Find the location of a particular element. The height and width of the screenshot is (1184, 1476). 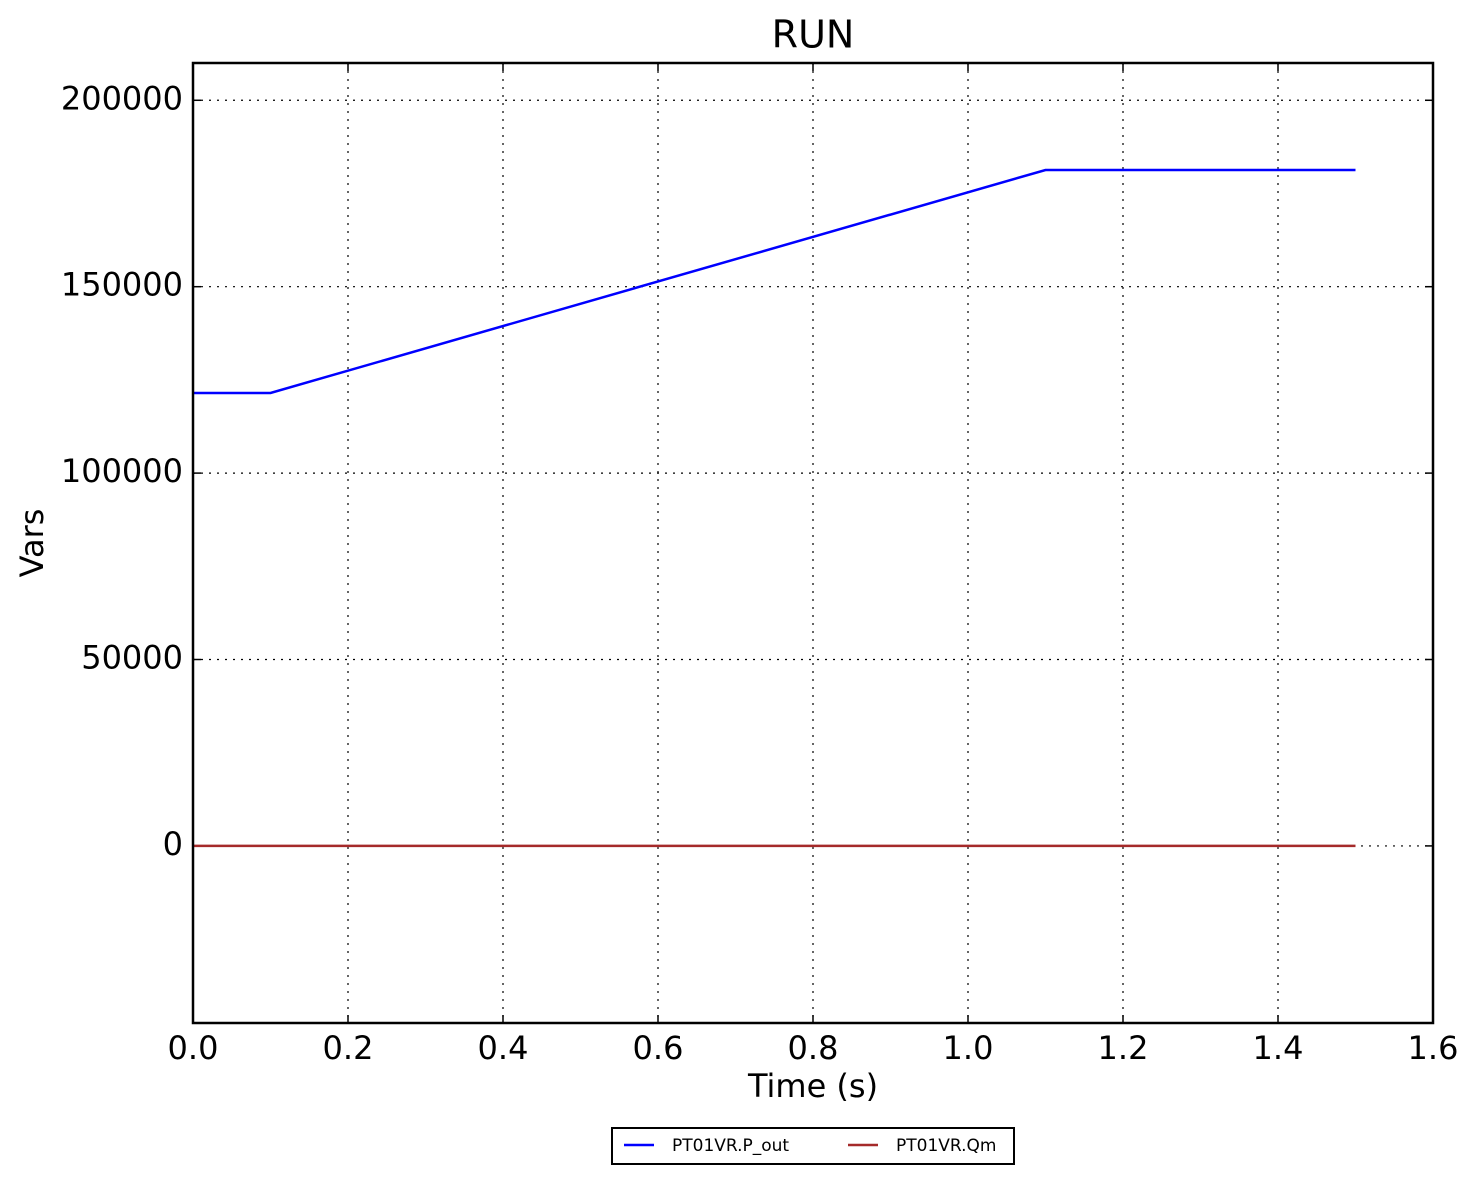

x-tick-label: 0.0 is located at coordinates (193, 1048).